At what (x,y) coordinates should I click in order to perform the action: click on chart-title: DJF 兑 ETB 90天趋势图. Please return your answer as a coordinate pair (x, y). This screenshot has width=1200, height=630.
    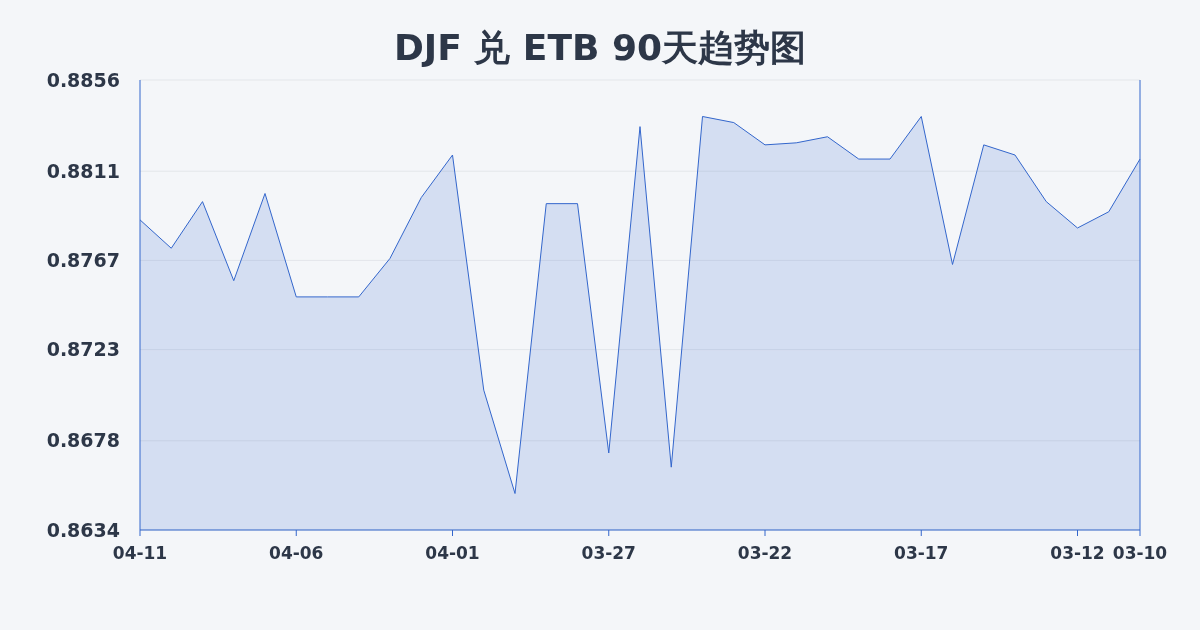
    Looking at the image, I should click on (600, 47).